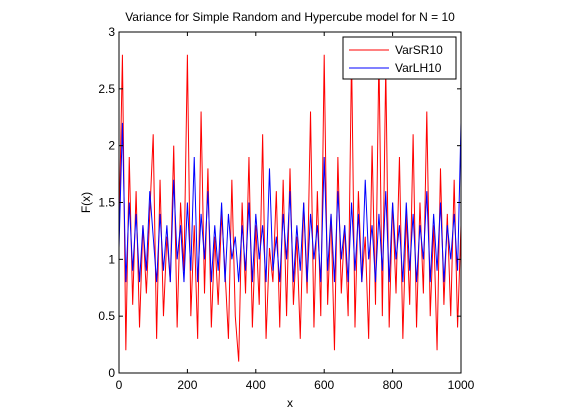 The width and height of the screenshot is (561, 420). I want to click on legend-label-varlh10: VarLH10, so click(418, 68).